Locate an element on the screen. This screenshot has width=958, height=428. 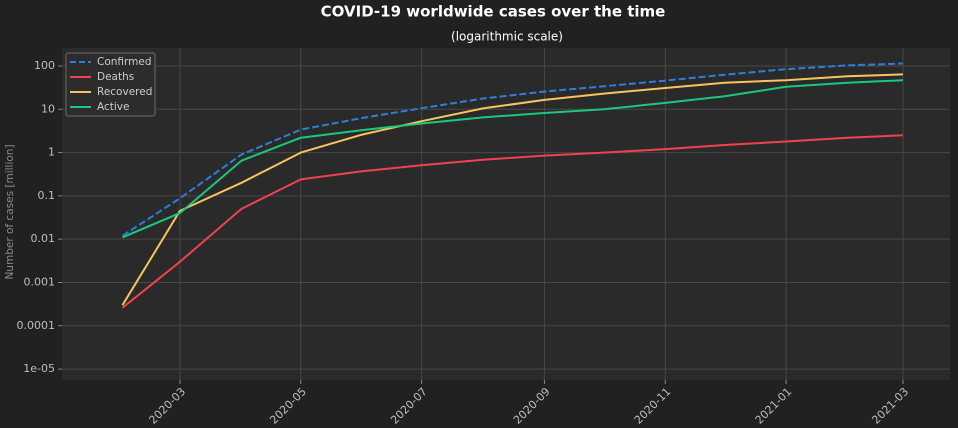
chart-subtitle: (logarithmic scale) is located at coordinates (507, 37).